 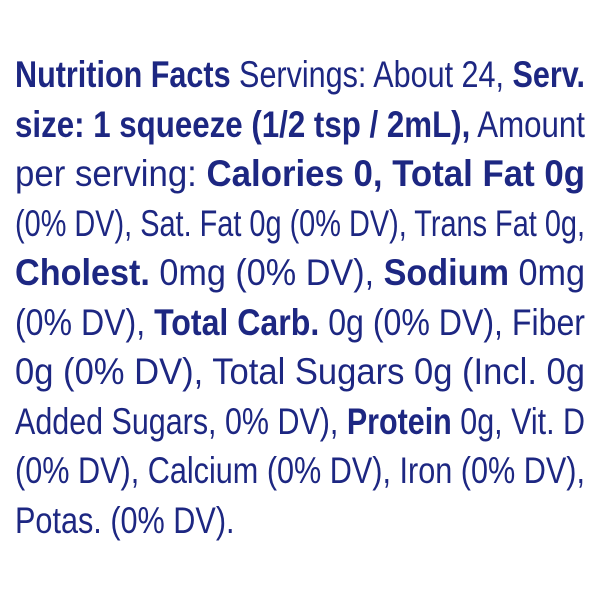 What do you see at coordinates (396, 173) in the screenshot?
I see `bold-text: Calories 0, Total Fat 0g` at bounding box center [396, 173].